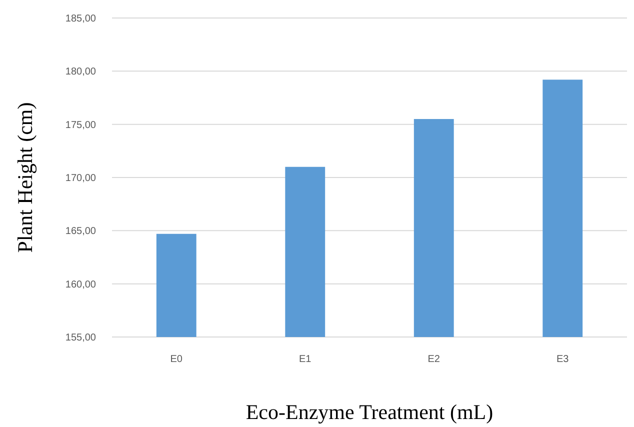  I want to click on y-tick-label: 160,00, so click(80, 284).